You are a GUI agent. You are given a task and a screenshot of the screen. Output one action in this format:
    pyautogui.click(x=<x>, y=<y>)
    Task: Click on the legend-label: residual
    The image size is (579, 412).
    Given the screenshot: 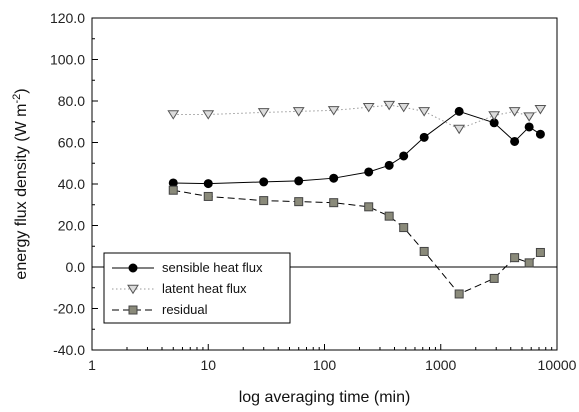 What is the action you would take?
    pyautogui.click(x=185, y=309)
    